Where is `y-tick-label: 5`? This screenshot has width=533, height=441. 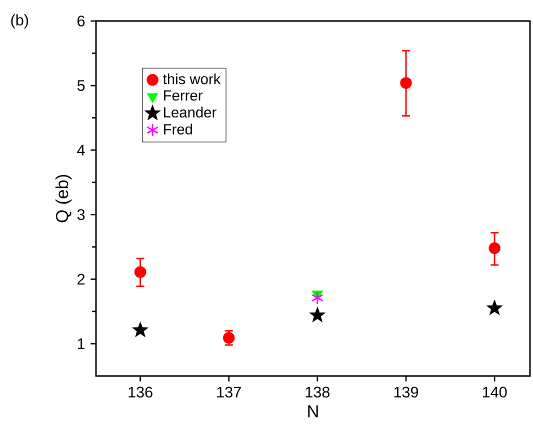
y-tick-label: 5 is located at coordinates (81, 85).